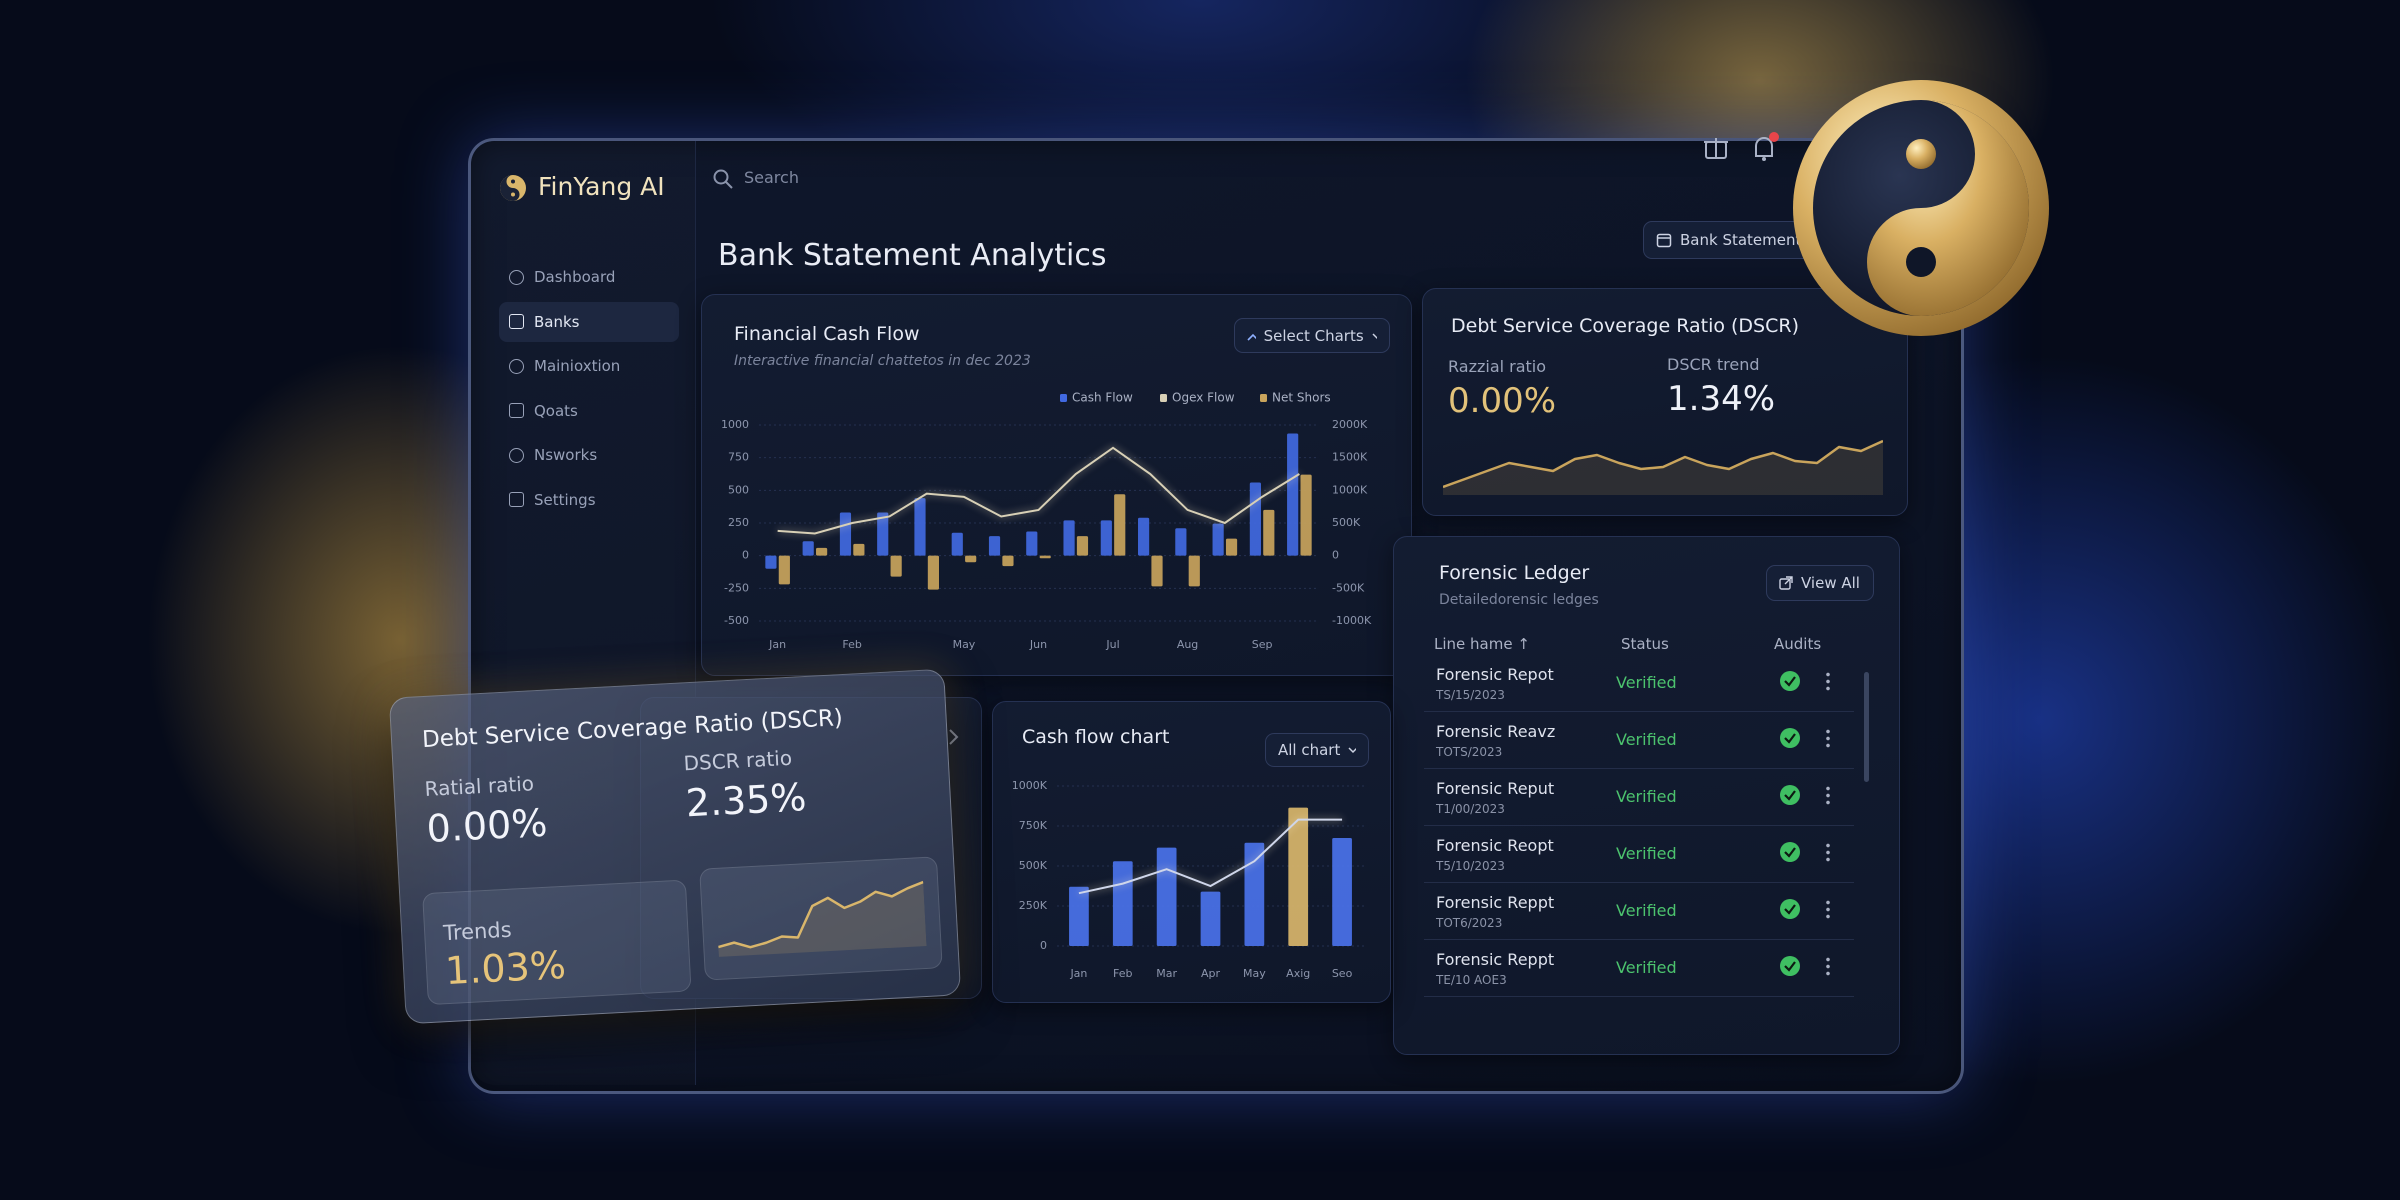 This screenshot has height=1200, width=2400. I want to click on button-label: Select Charts, so click(1313, 335).